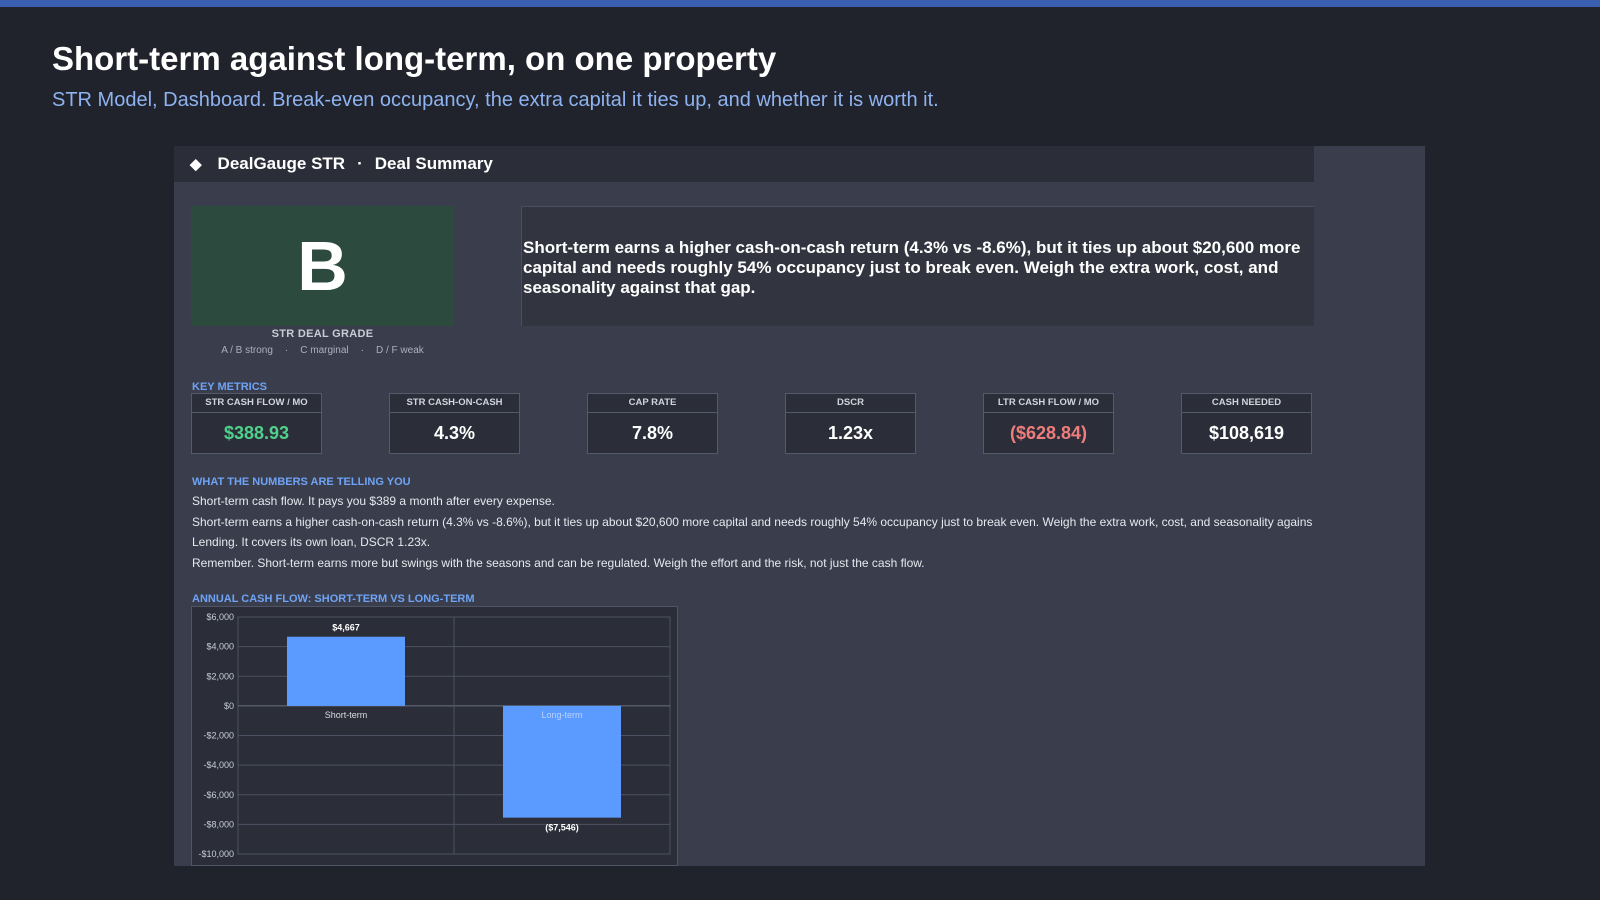  Describe the element at coordinates (218, 736) in the screenshot. I see `y-tick-label: -$2,000` at that location.